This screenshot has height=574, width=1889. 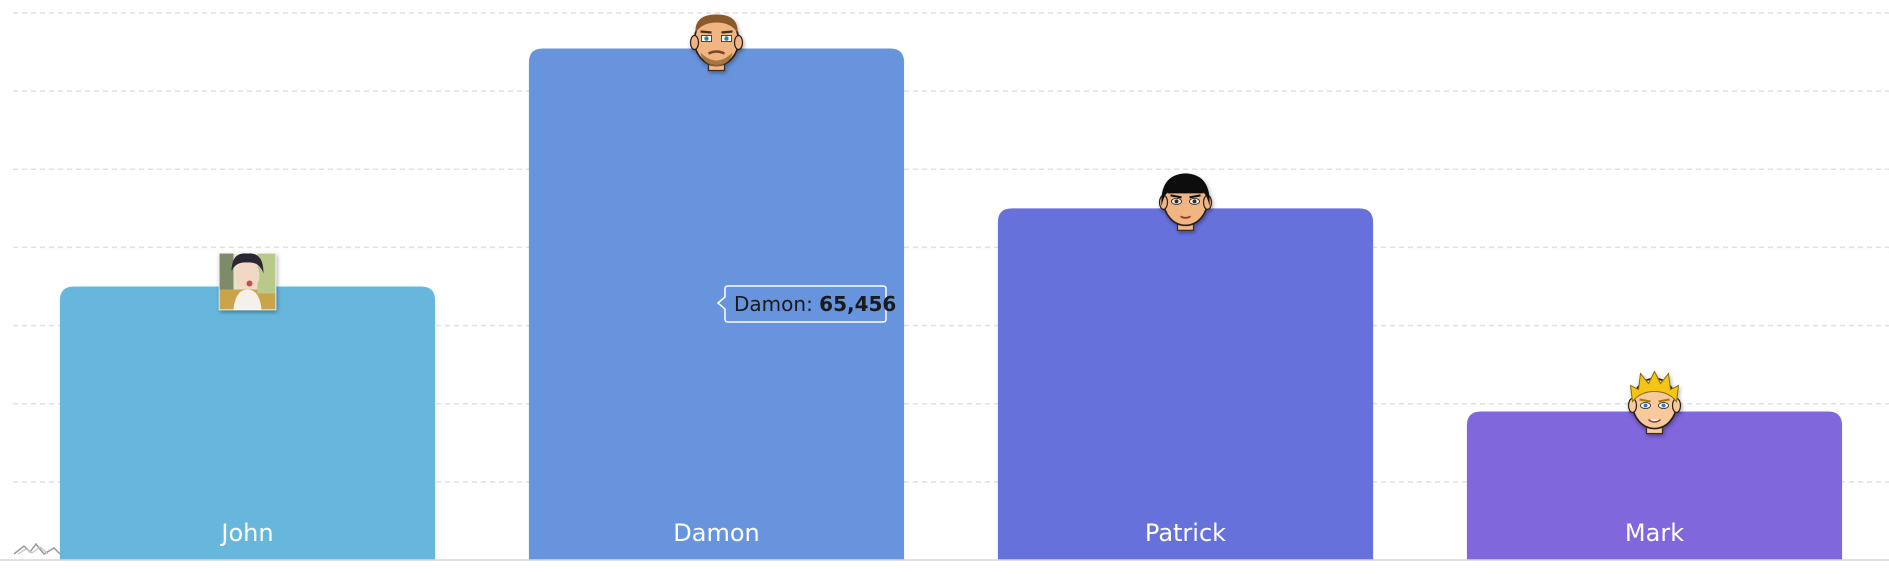 I want to click on john-photo-icon, so click(x=247, y=281).